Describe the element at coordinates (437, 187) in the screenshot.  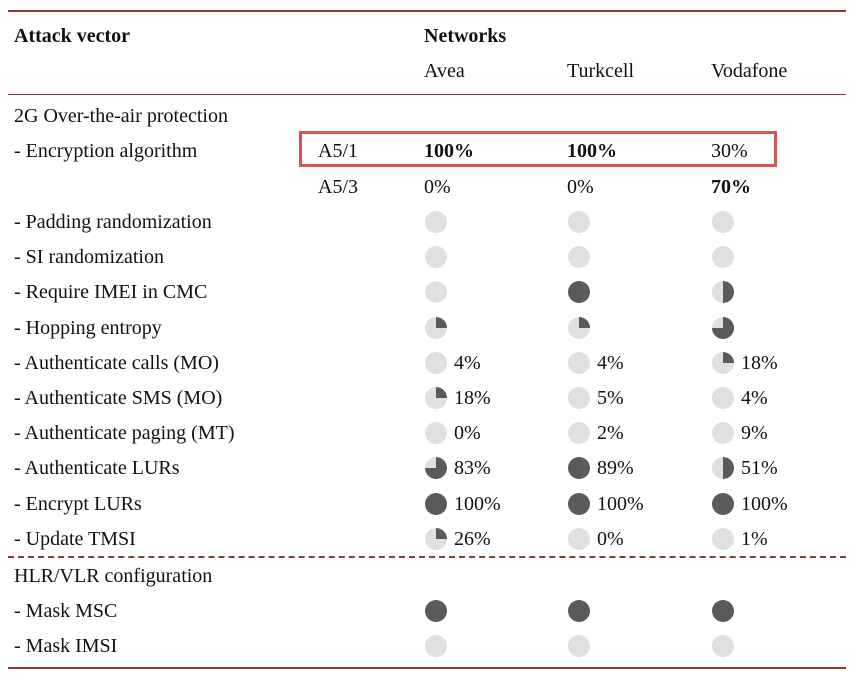
I see `enc-a53-avea: 0%` at that location.